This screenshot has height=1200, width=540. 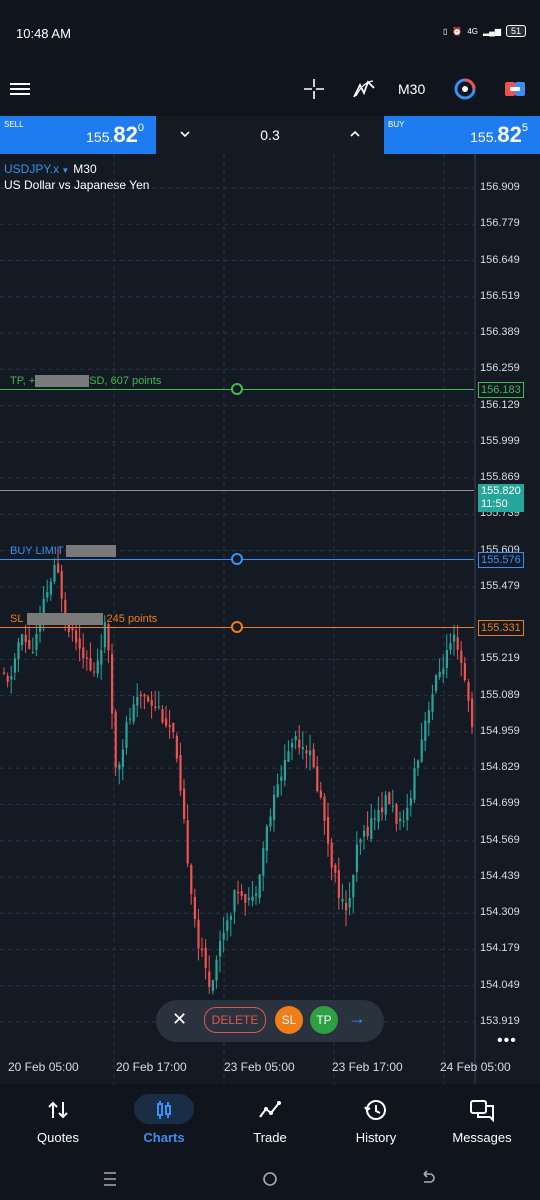 I want to click on nav-history: History, so click(x=376, y=1120).